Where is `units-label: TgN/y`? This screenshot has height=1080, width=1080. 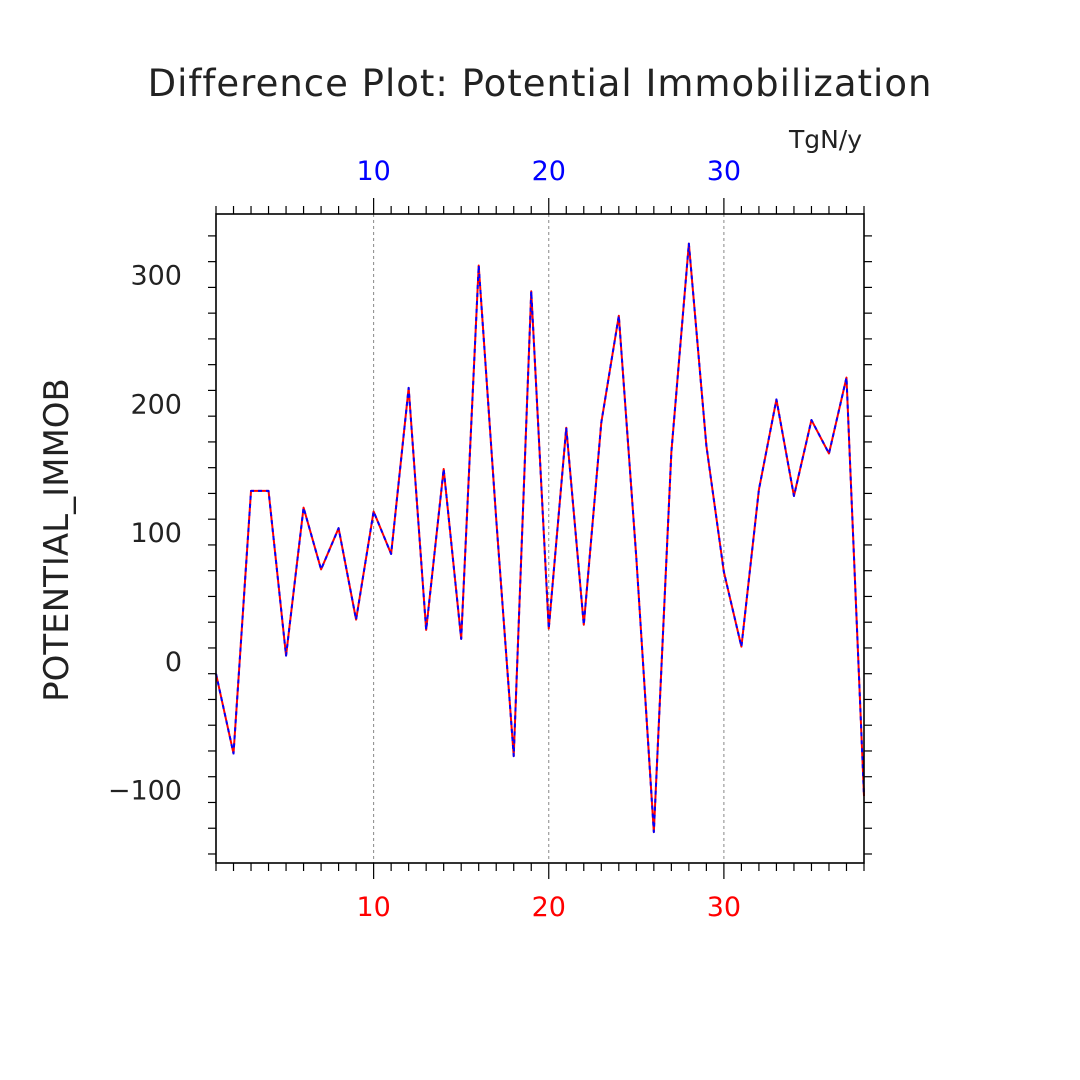
units-label: TgN/y is located at coordinates (825, 139).